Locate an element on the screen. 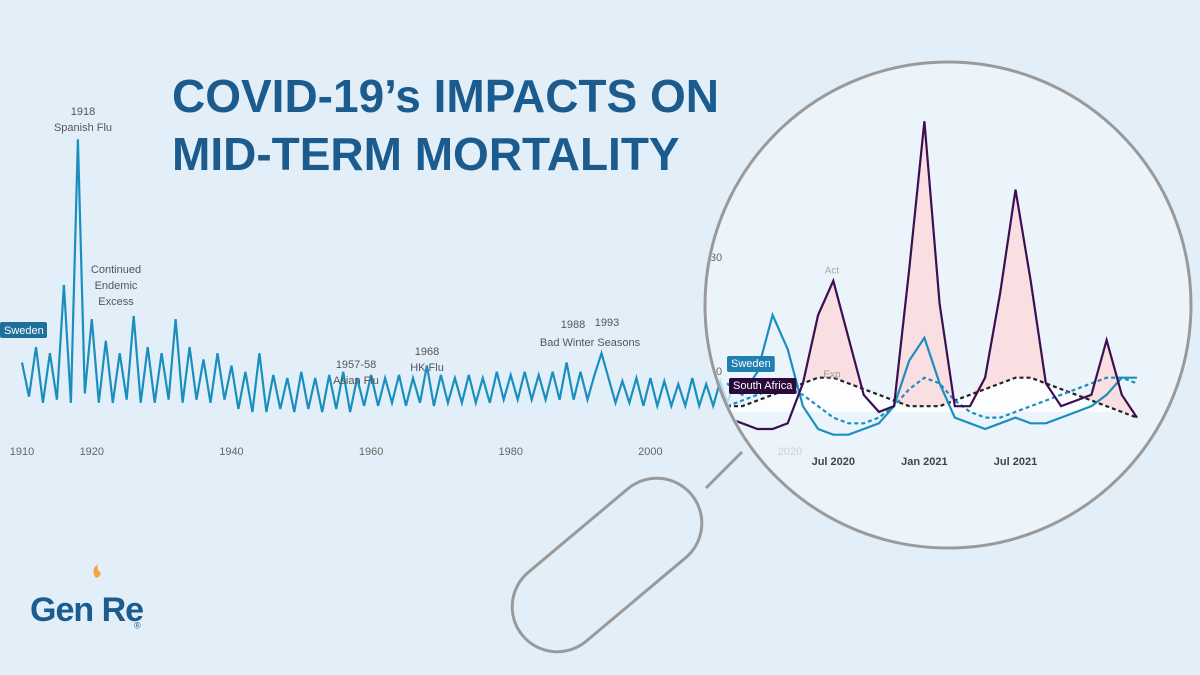  magnifier-neck is located at coordinates (724, 470).